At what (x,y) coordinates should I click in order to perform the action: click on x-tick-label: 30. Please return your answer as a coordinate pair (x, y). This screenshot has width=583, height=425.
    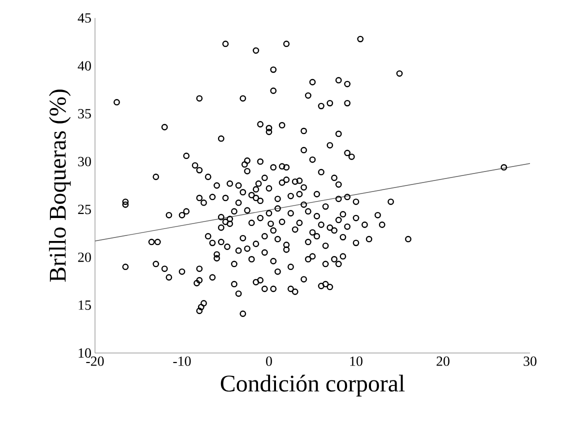
    Looking at the image, I should click on (530, 361).